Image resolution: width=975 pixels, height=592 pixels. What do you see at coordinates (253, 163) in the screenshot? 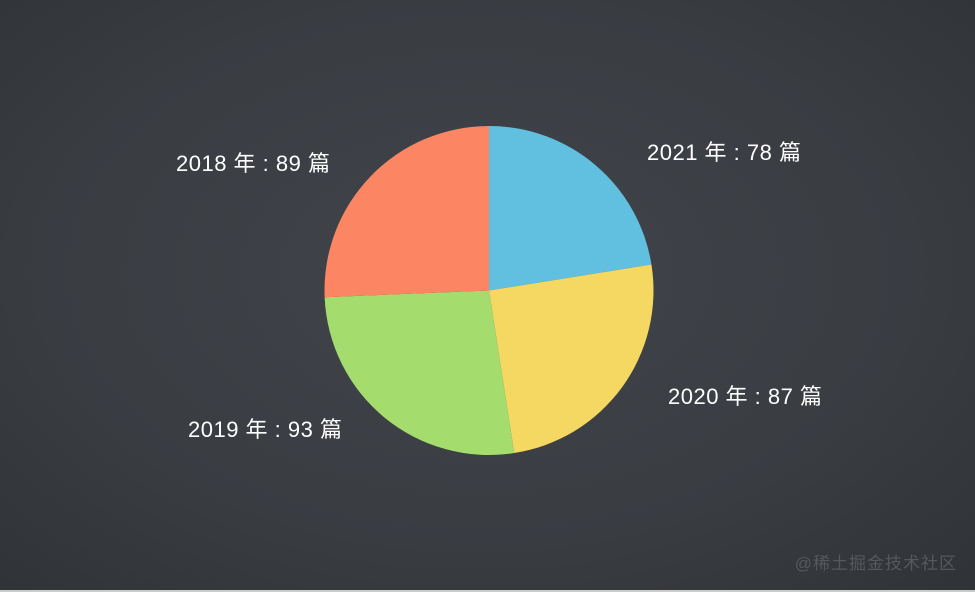
I see `pie-label-2018: 2018 年 : 89 篇` at bounding box center [253, 163].